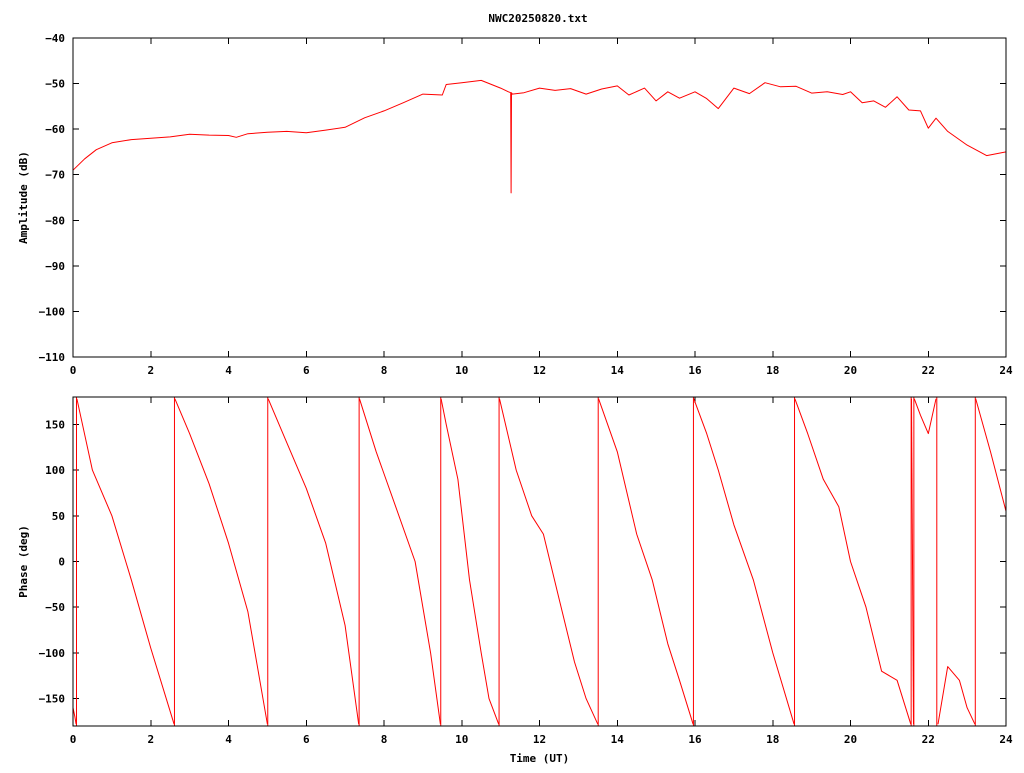 This screenshot has width=1024, height=773. I want to click on y-tick-label: −90, so click(55, 266).